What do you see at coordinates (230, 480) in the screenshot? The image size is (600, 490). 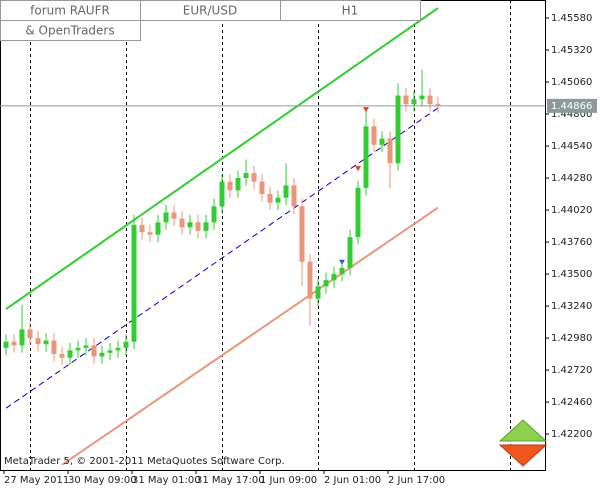 I see `x-tick-label: 31 May 17:00` at bounding box center [230, 480].